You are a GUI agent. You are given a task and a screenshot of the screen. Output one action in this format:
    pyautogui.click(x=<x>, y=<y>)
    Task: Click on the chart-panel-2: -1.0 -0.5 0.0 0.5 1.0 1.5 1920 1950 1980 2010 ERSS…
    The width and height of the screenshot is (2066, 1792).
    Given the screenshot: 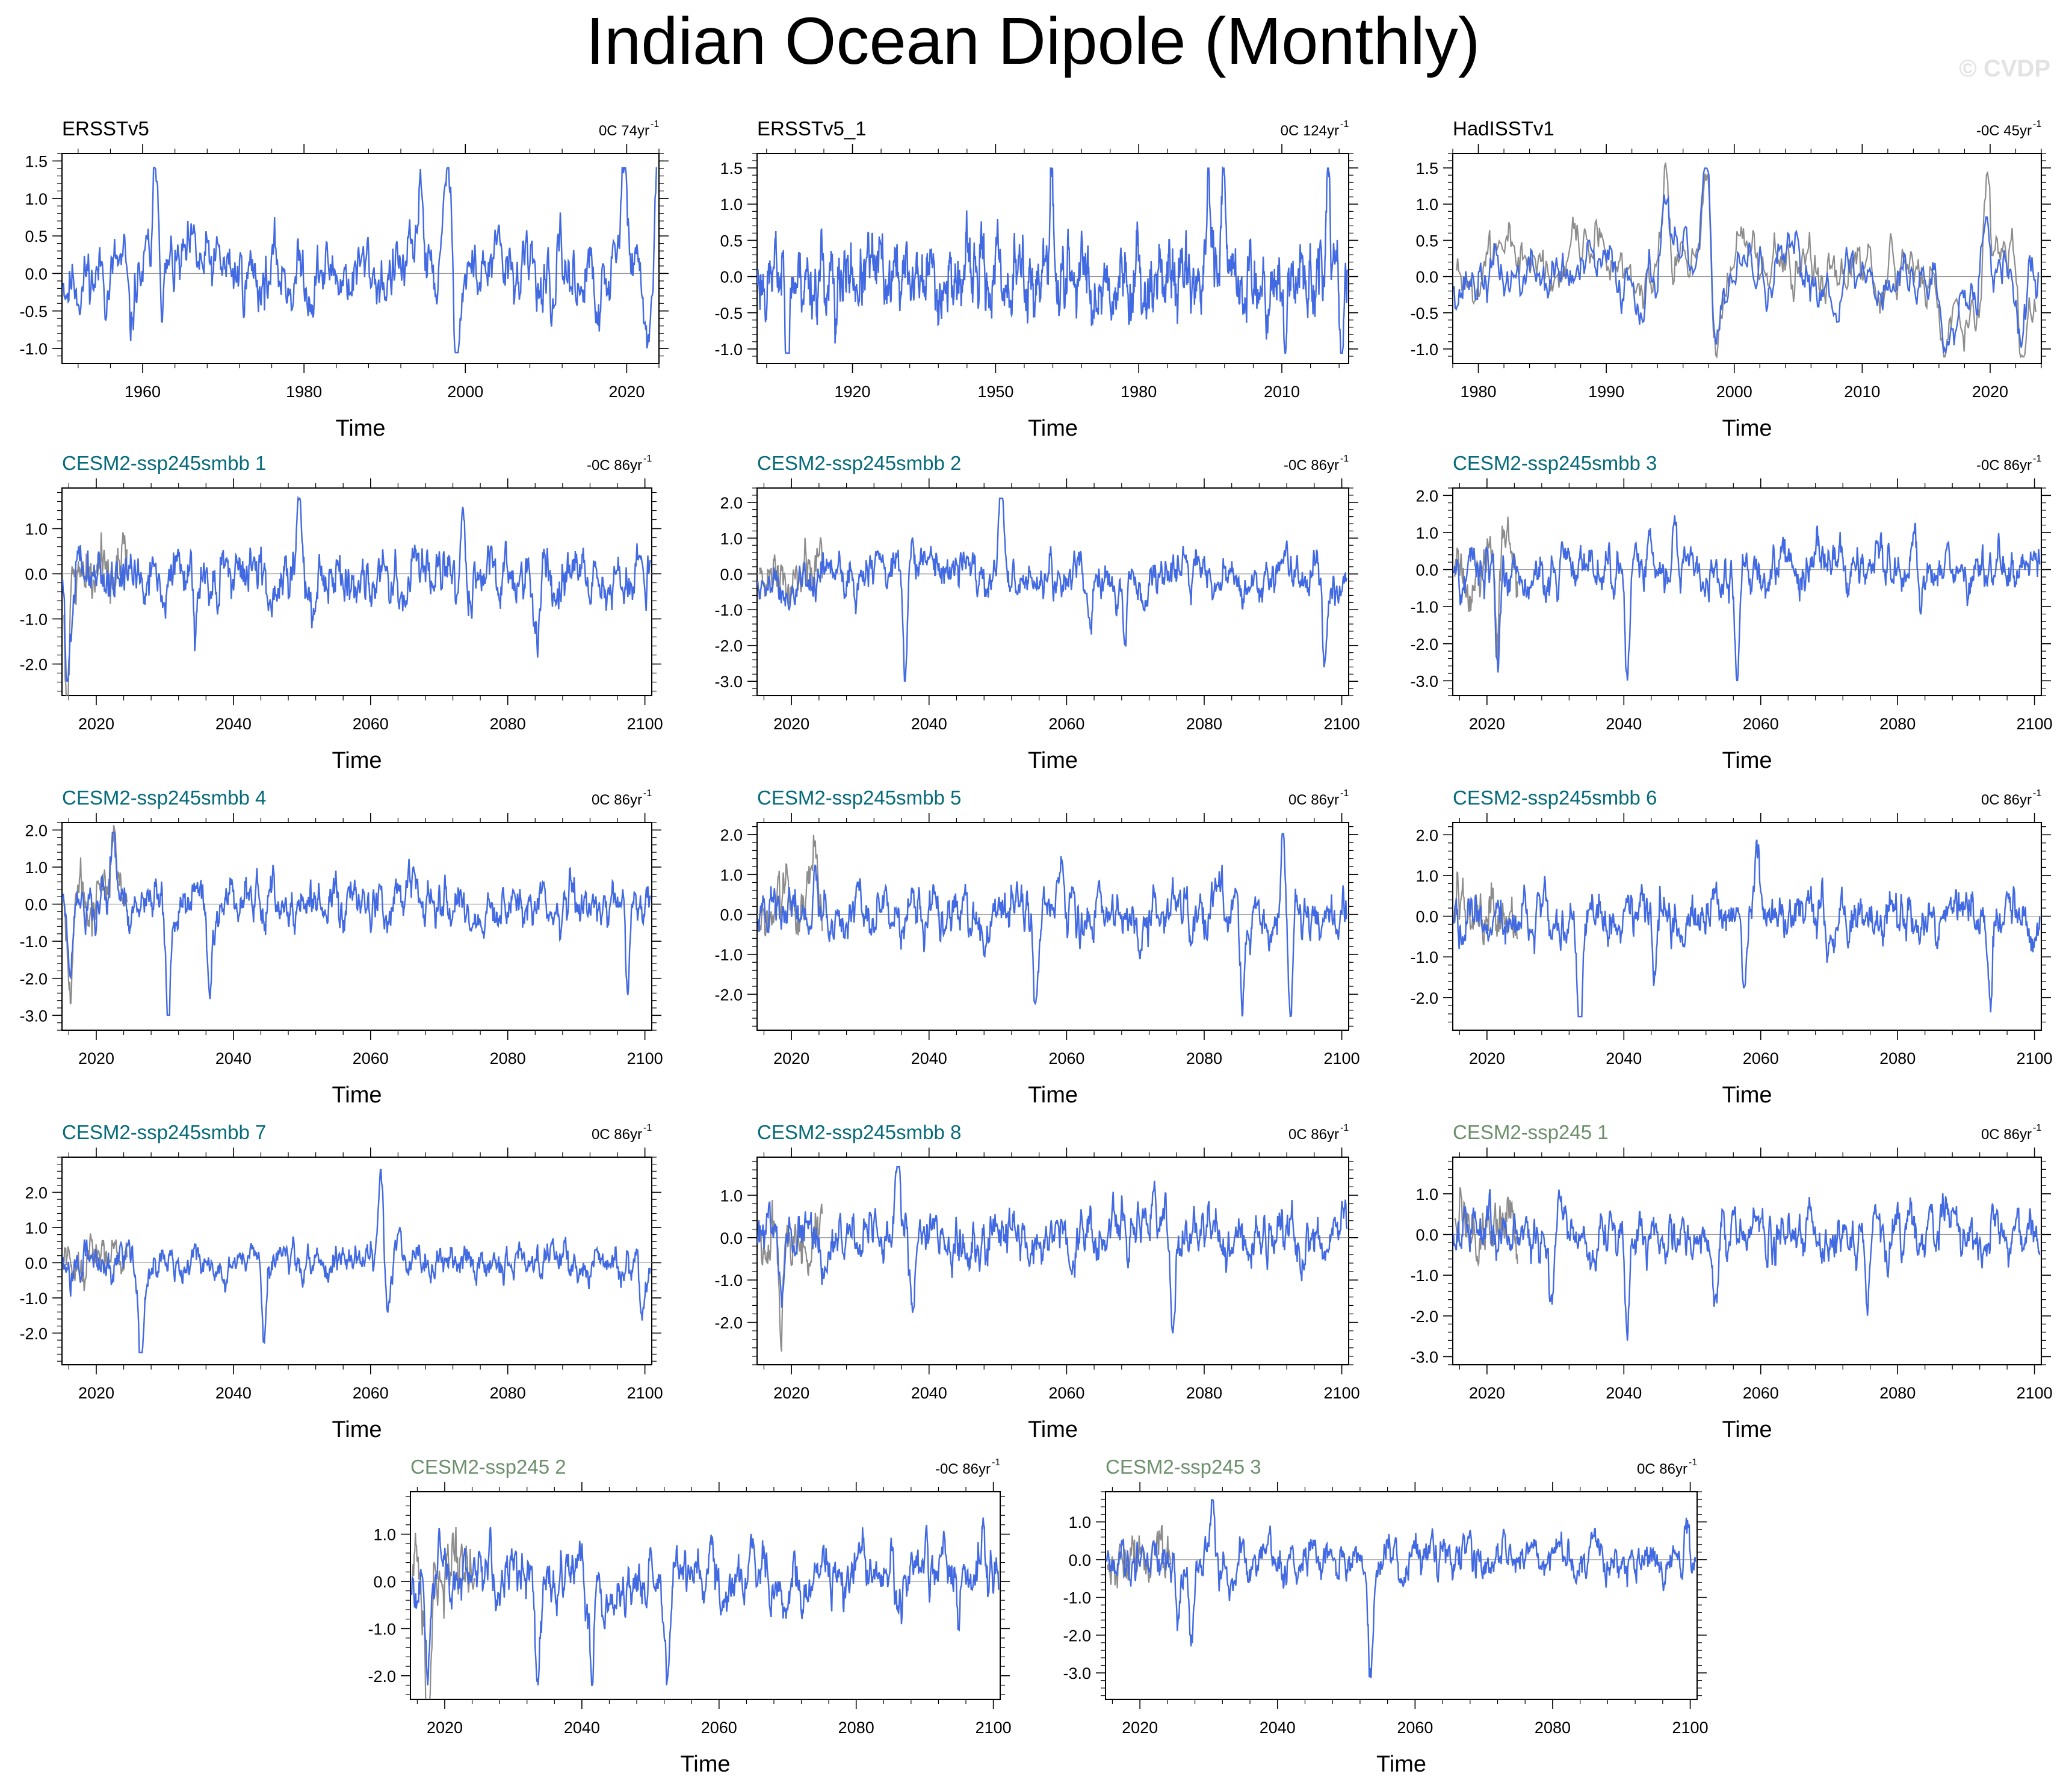 What is the action you would take?
    pyautogui.click(x=1036, y=279)
    